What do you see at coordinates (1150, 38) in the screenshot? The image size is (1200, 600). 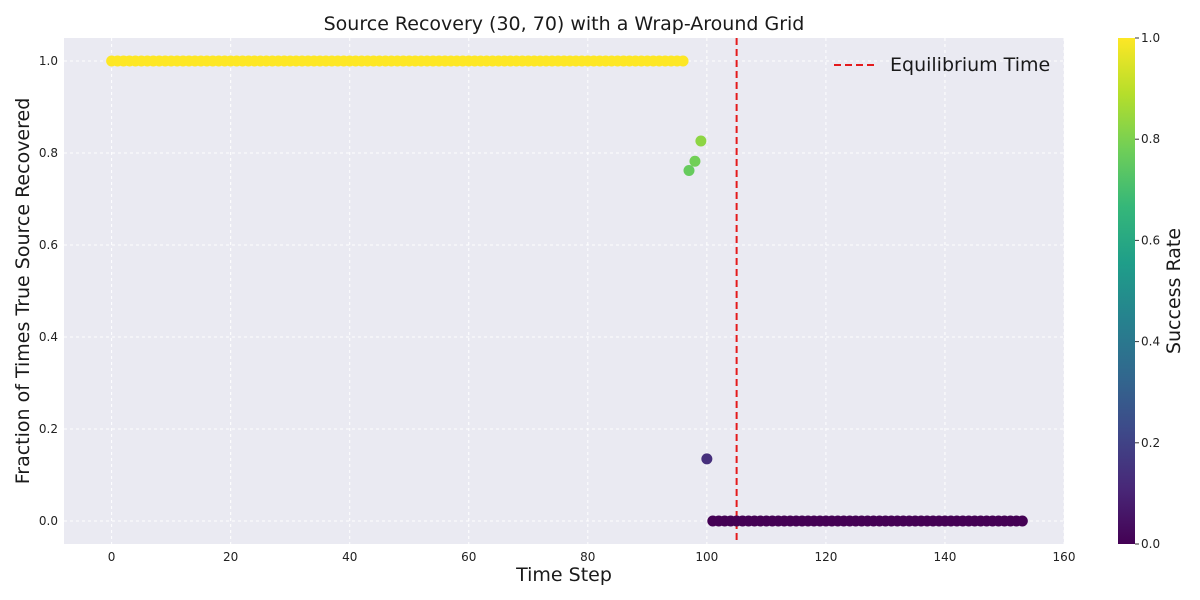 I see `colorbar-tick-label: 1.0` at bounding box center [1150, 38].